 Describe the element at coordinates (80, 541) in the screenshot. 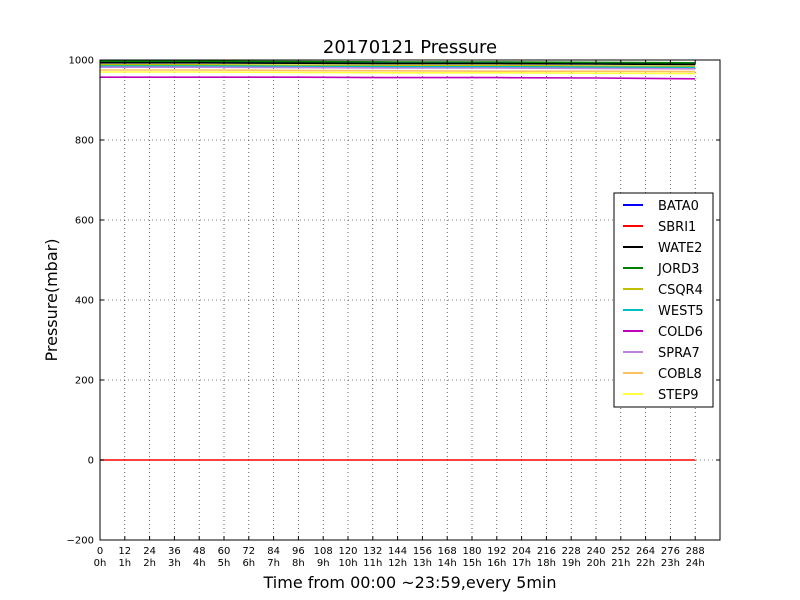

I see `y-tick-label: −200` at that location.